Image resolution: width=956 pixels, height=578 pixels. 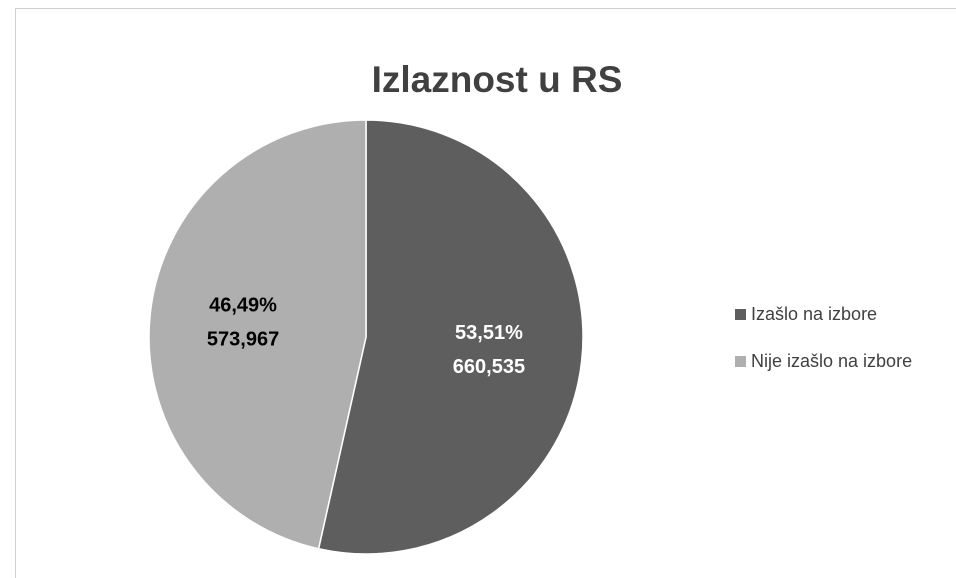 What do you see at coordinates (831, 361) in the screenshot?
I see `legend-label: Nije izašlo na izbore` at bounding box center [831, 361].